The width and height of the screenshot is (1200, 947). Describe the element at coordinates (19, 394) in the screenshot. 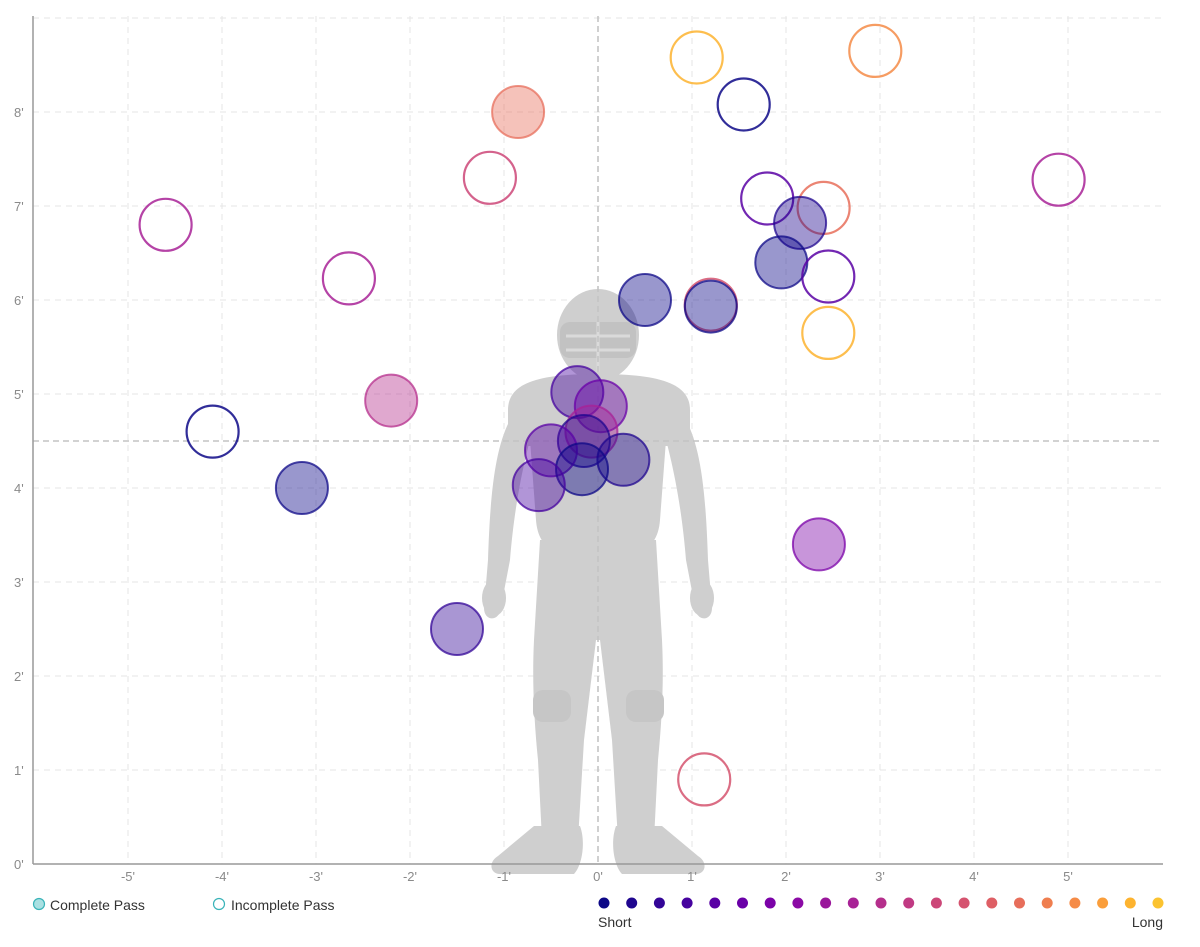

I see `y-tick-label: 5'` at that location.